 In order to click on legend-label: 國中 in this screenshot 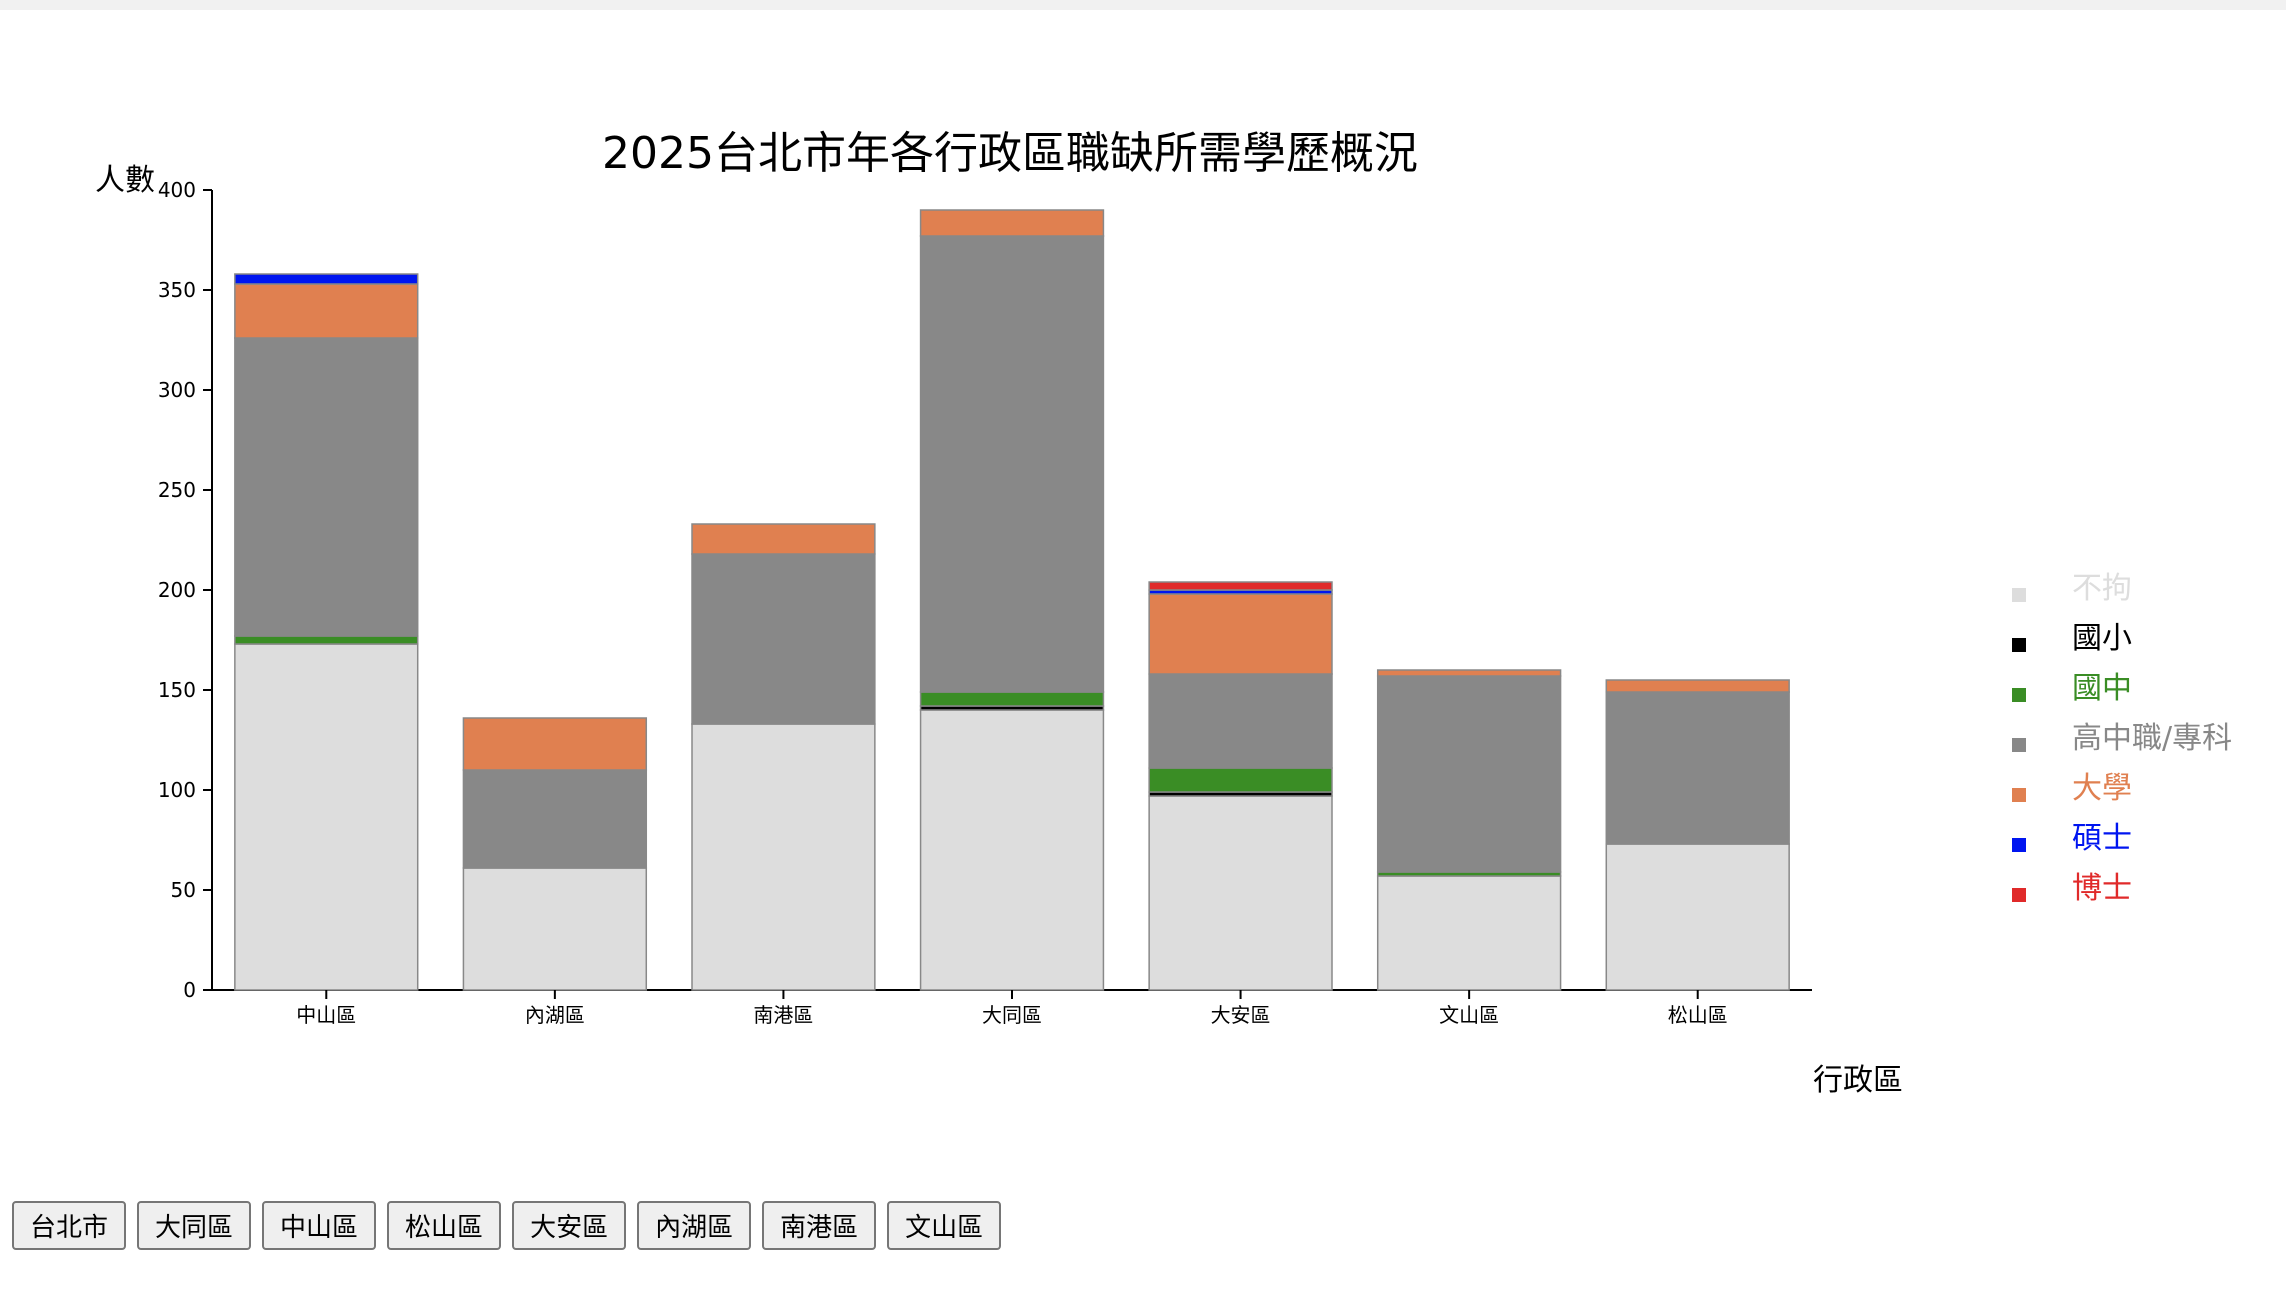, I will do `click(2102, 688)`.